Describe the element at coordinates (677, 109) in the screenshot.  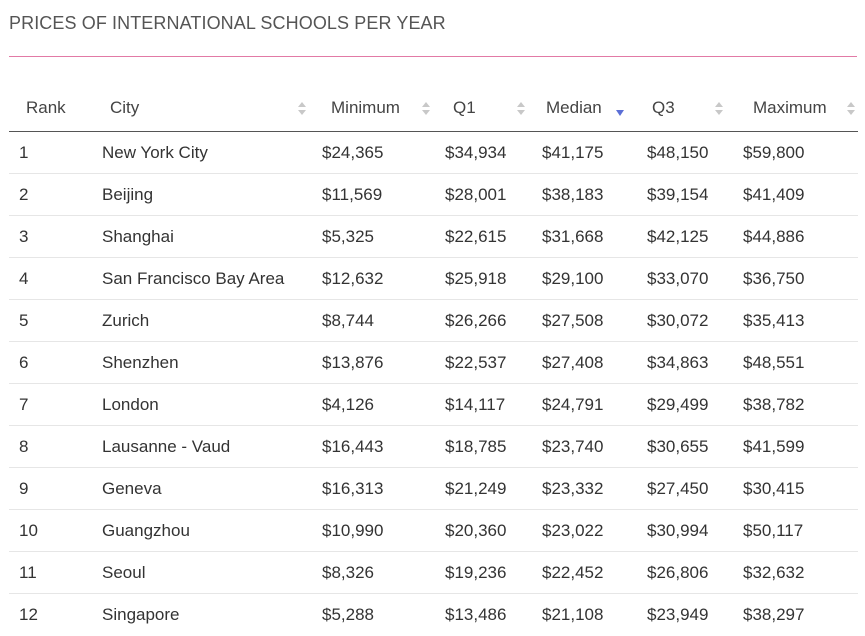
I see `column-header-q3: Q3` at that location.